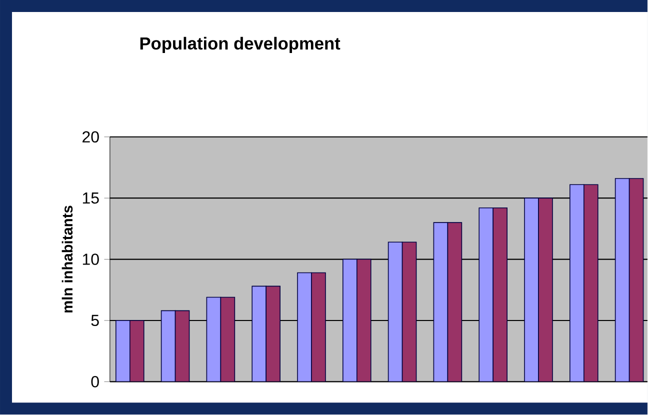  I want to click on y-tick-label: 10, so click(90, 260).